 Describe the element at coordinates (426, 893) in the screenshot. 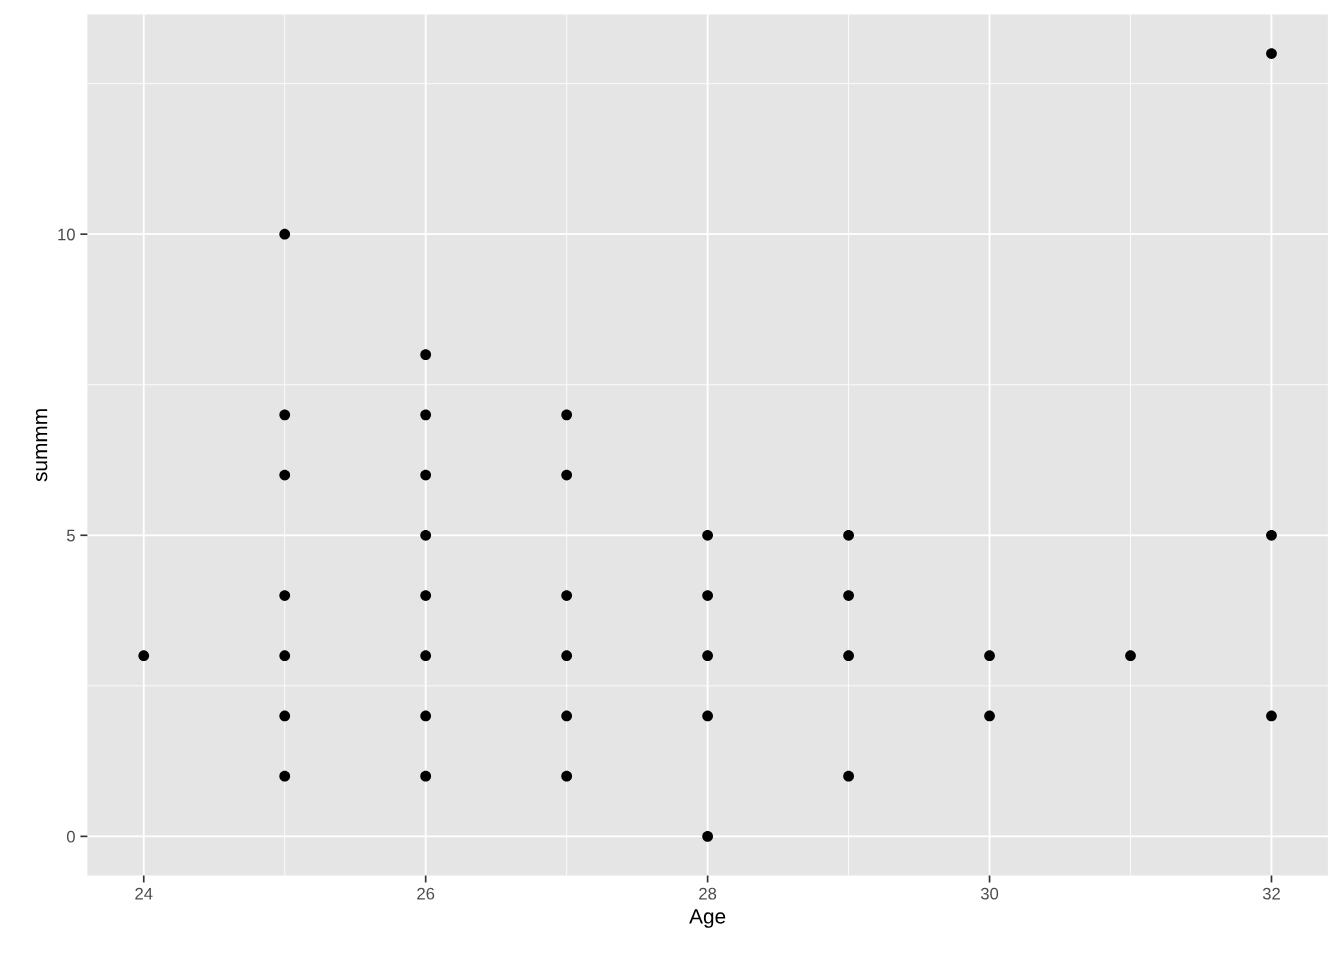

I see `x-tick-label: 26` at that location.